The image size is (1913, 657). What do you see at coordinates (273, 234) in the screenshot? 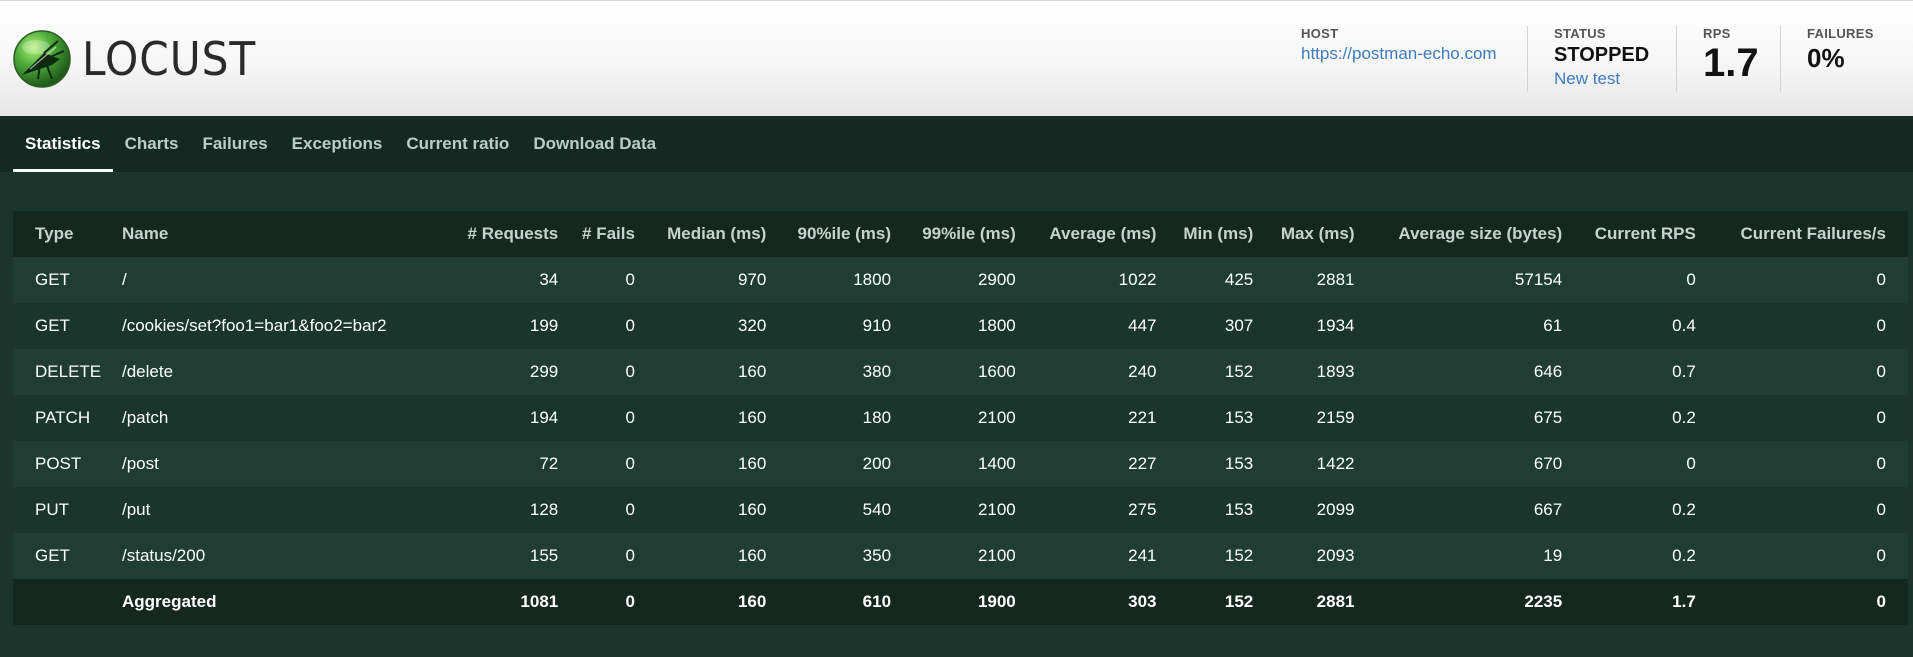
I see `column-header-name: Name` at bounding box center [273, 234].